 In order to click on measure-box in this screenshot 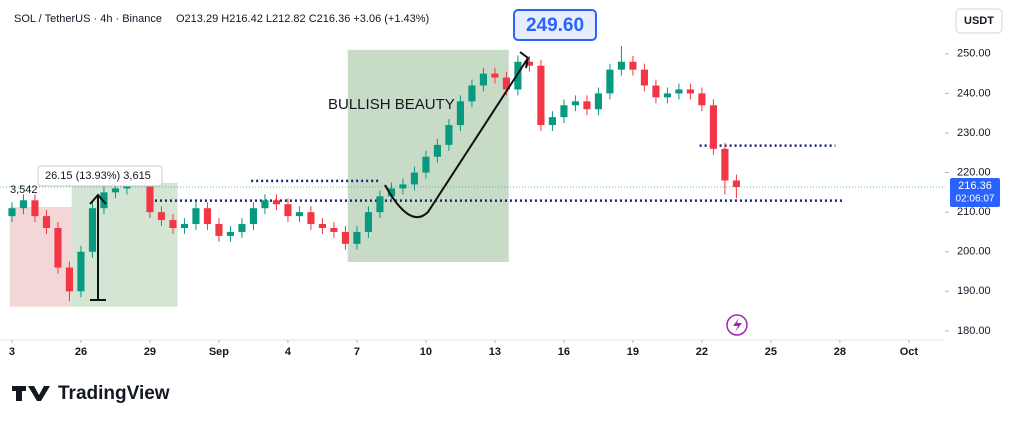, I will do `click(100, 176)`.